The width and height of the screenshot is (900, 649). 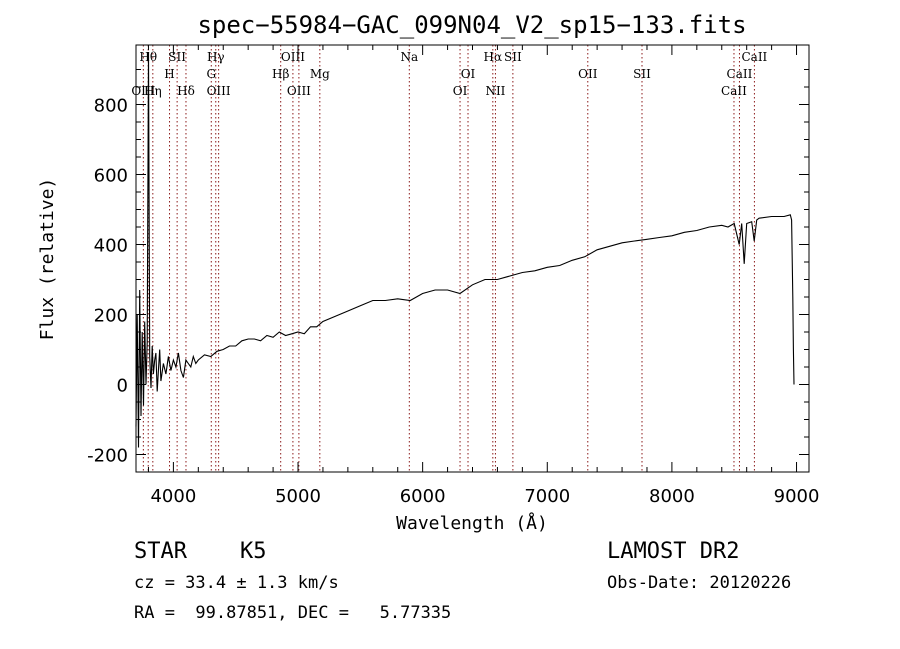 I want to click on line-label-22: CaII, so click(x=740, y=74).